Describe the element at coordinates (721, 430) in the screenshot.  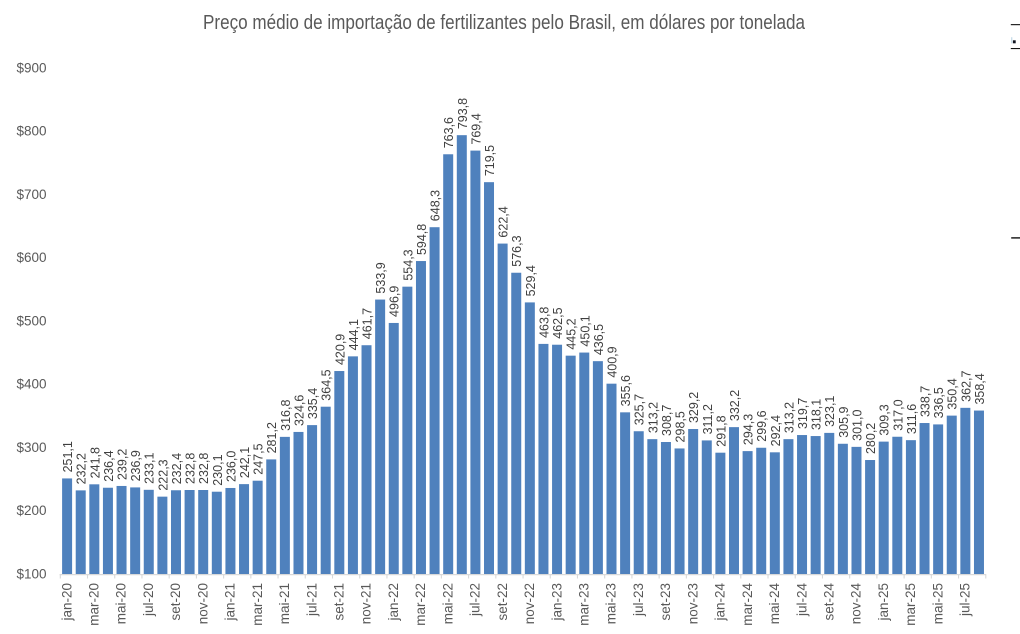
I see `svg-text: 291,8` at that location.